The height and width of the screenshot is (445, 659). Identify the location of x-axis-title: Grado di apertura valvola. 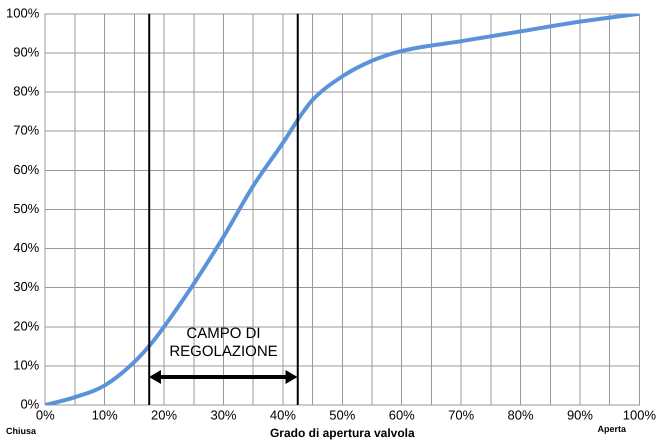
(342, 433).